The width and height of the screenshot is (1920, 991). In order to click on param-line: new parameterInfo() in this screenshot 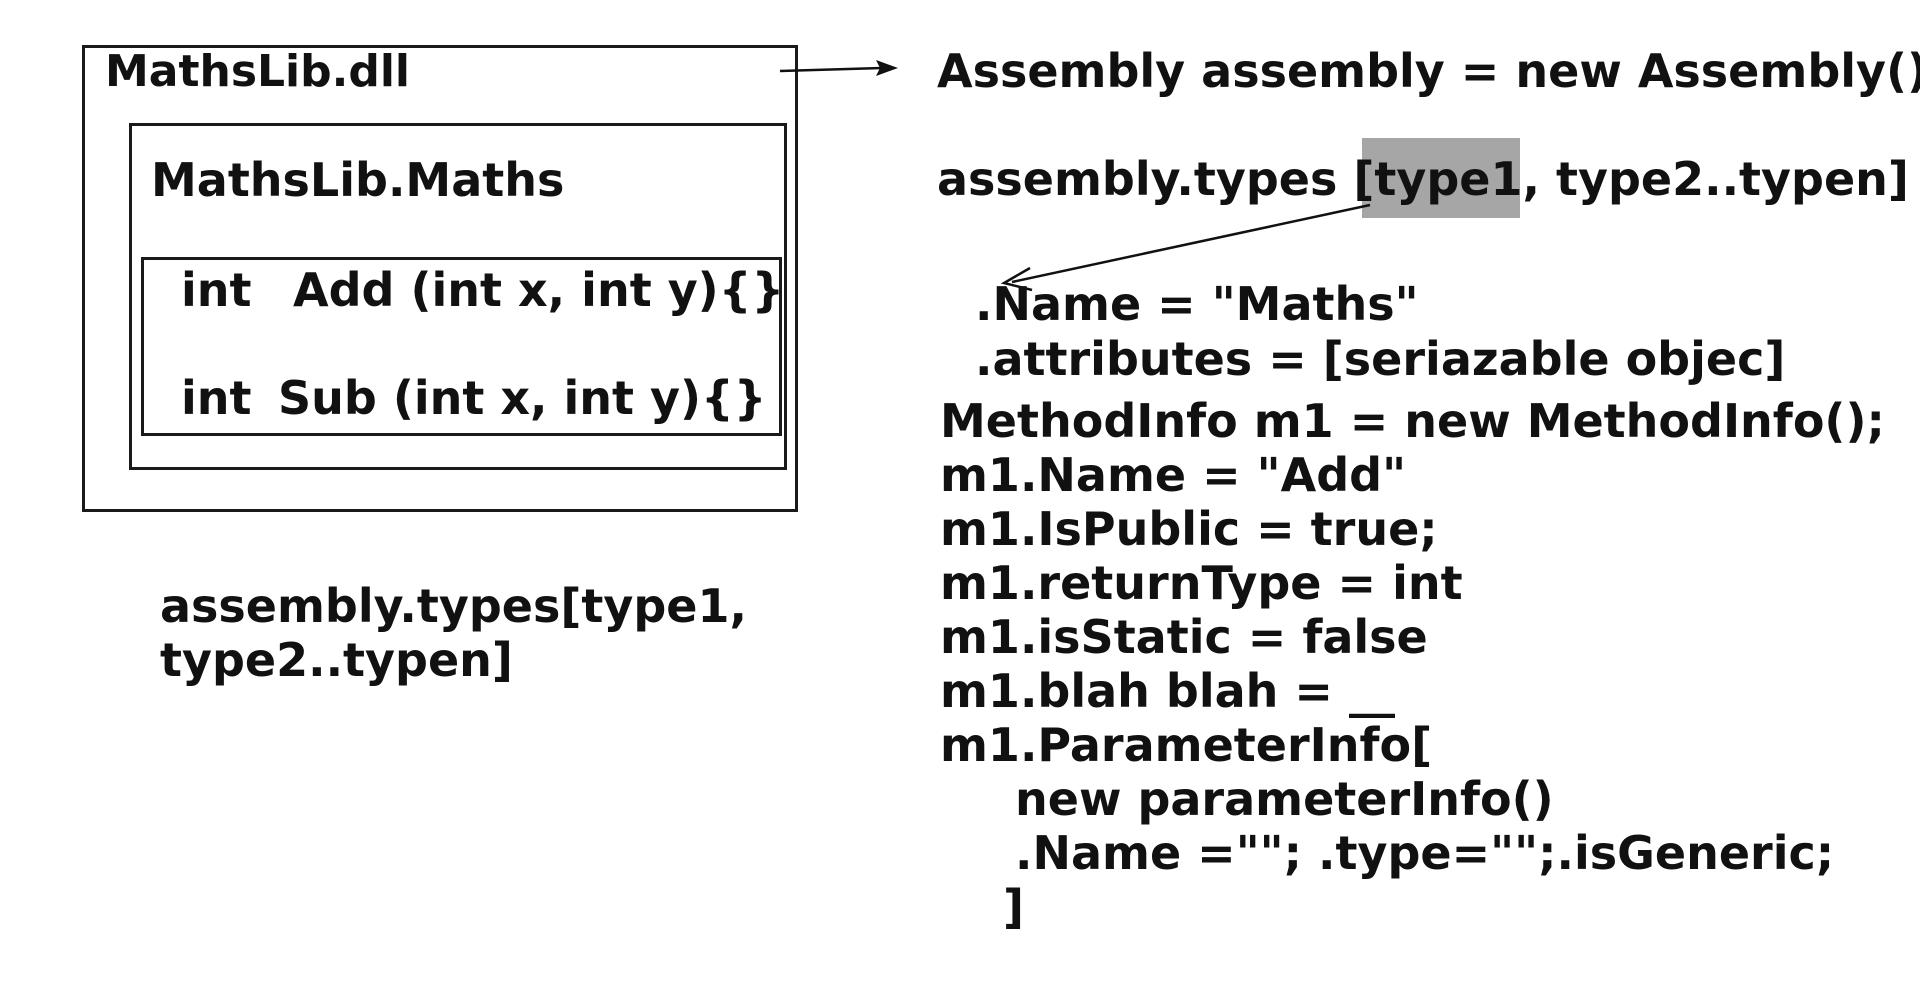, I will do `click(1284, 799)`.